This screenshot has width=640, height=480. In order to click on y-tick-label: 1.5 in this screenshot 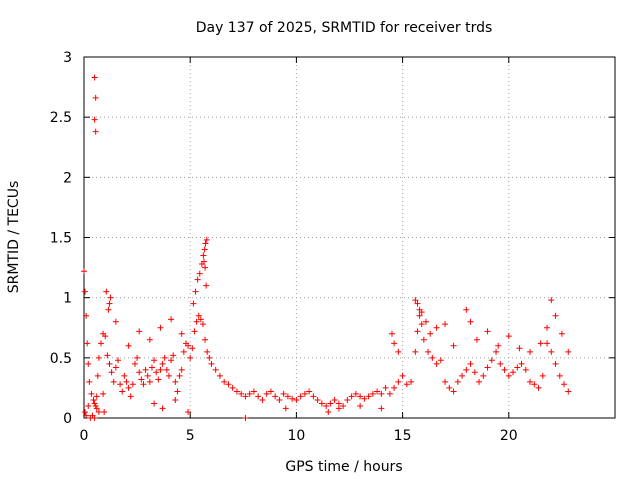, I will do `click(61, 239)`.